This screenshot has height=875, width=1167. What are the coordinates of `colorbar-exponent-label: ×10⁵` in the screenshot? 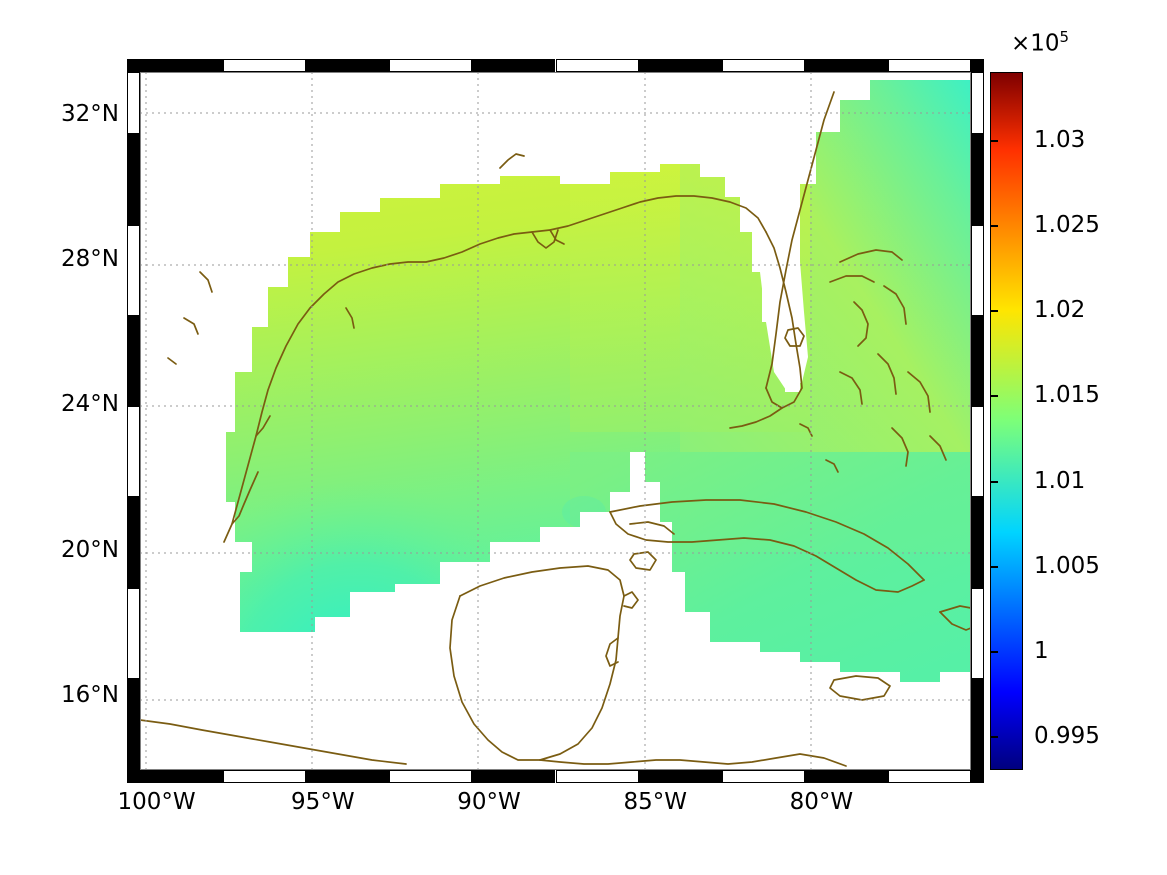 It's located at (1040, 42).